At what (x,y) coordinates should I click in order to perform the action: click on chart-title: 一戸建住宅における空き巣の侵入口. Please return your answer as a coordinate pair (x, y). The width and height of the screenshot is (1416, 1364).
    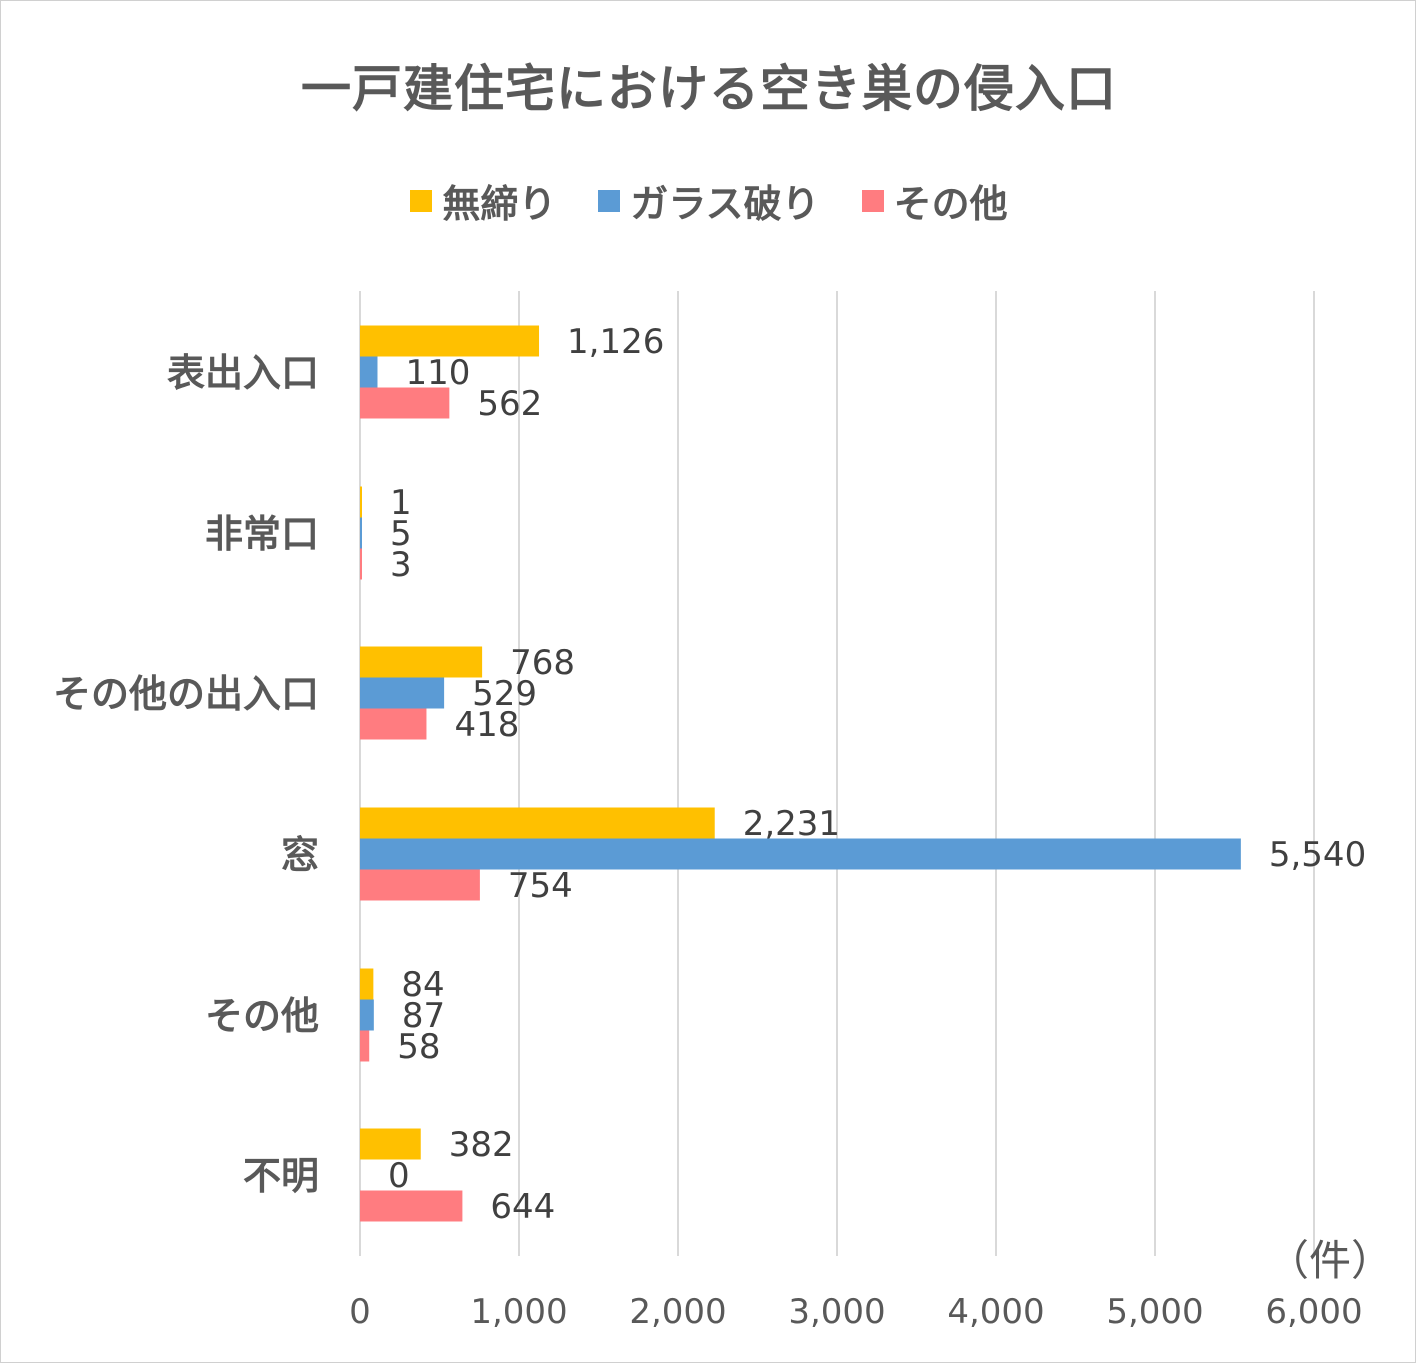
    Looking at the image, I should click on (709, 89).